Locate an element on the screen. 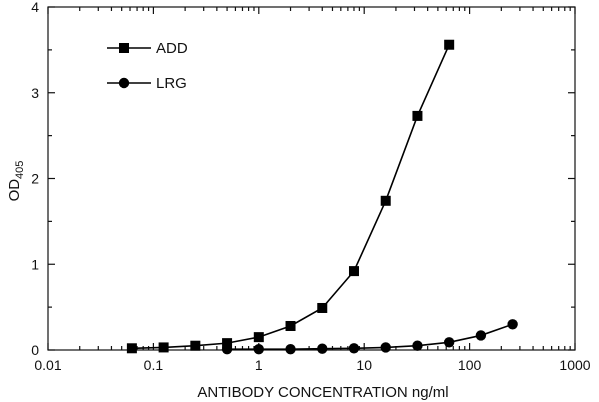 The height and width of the screenshot is (402, 599). legend-marker-add is located at coordinates (124, 48).